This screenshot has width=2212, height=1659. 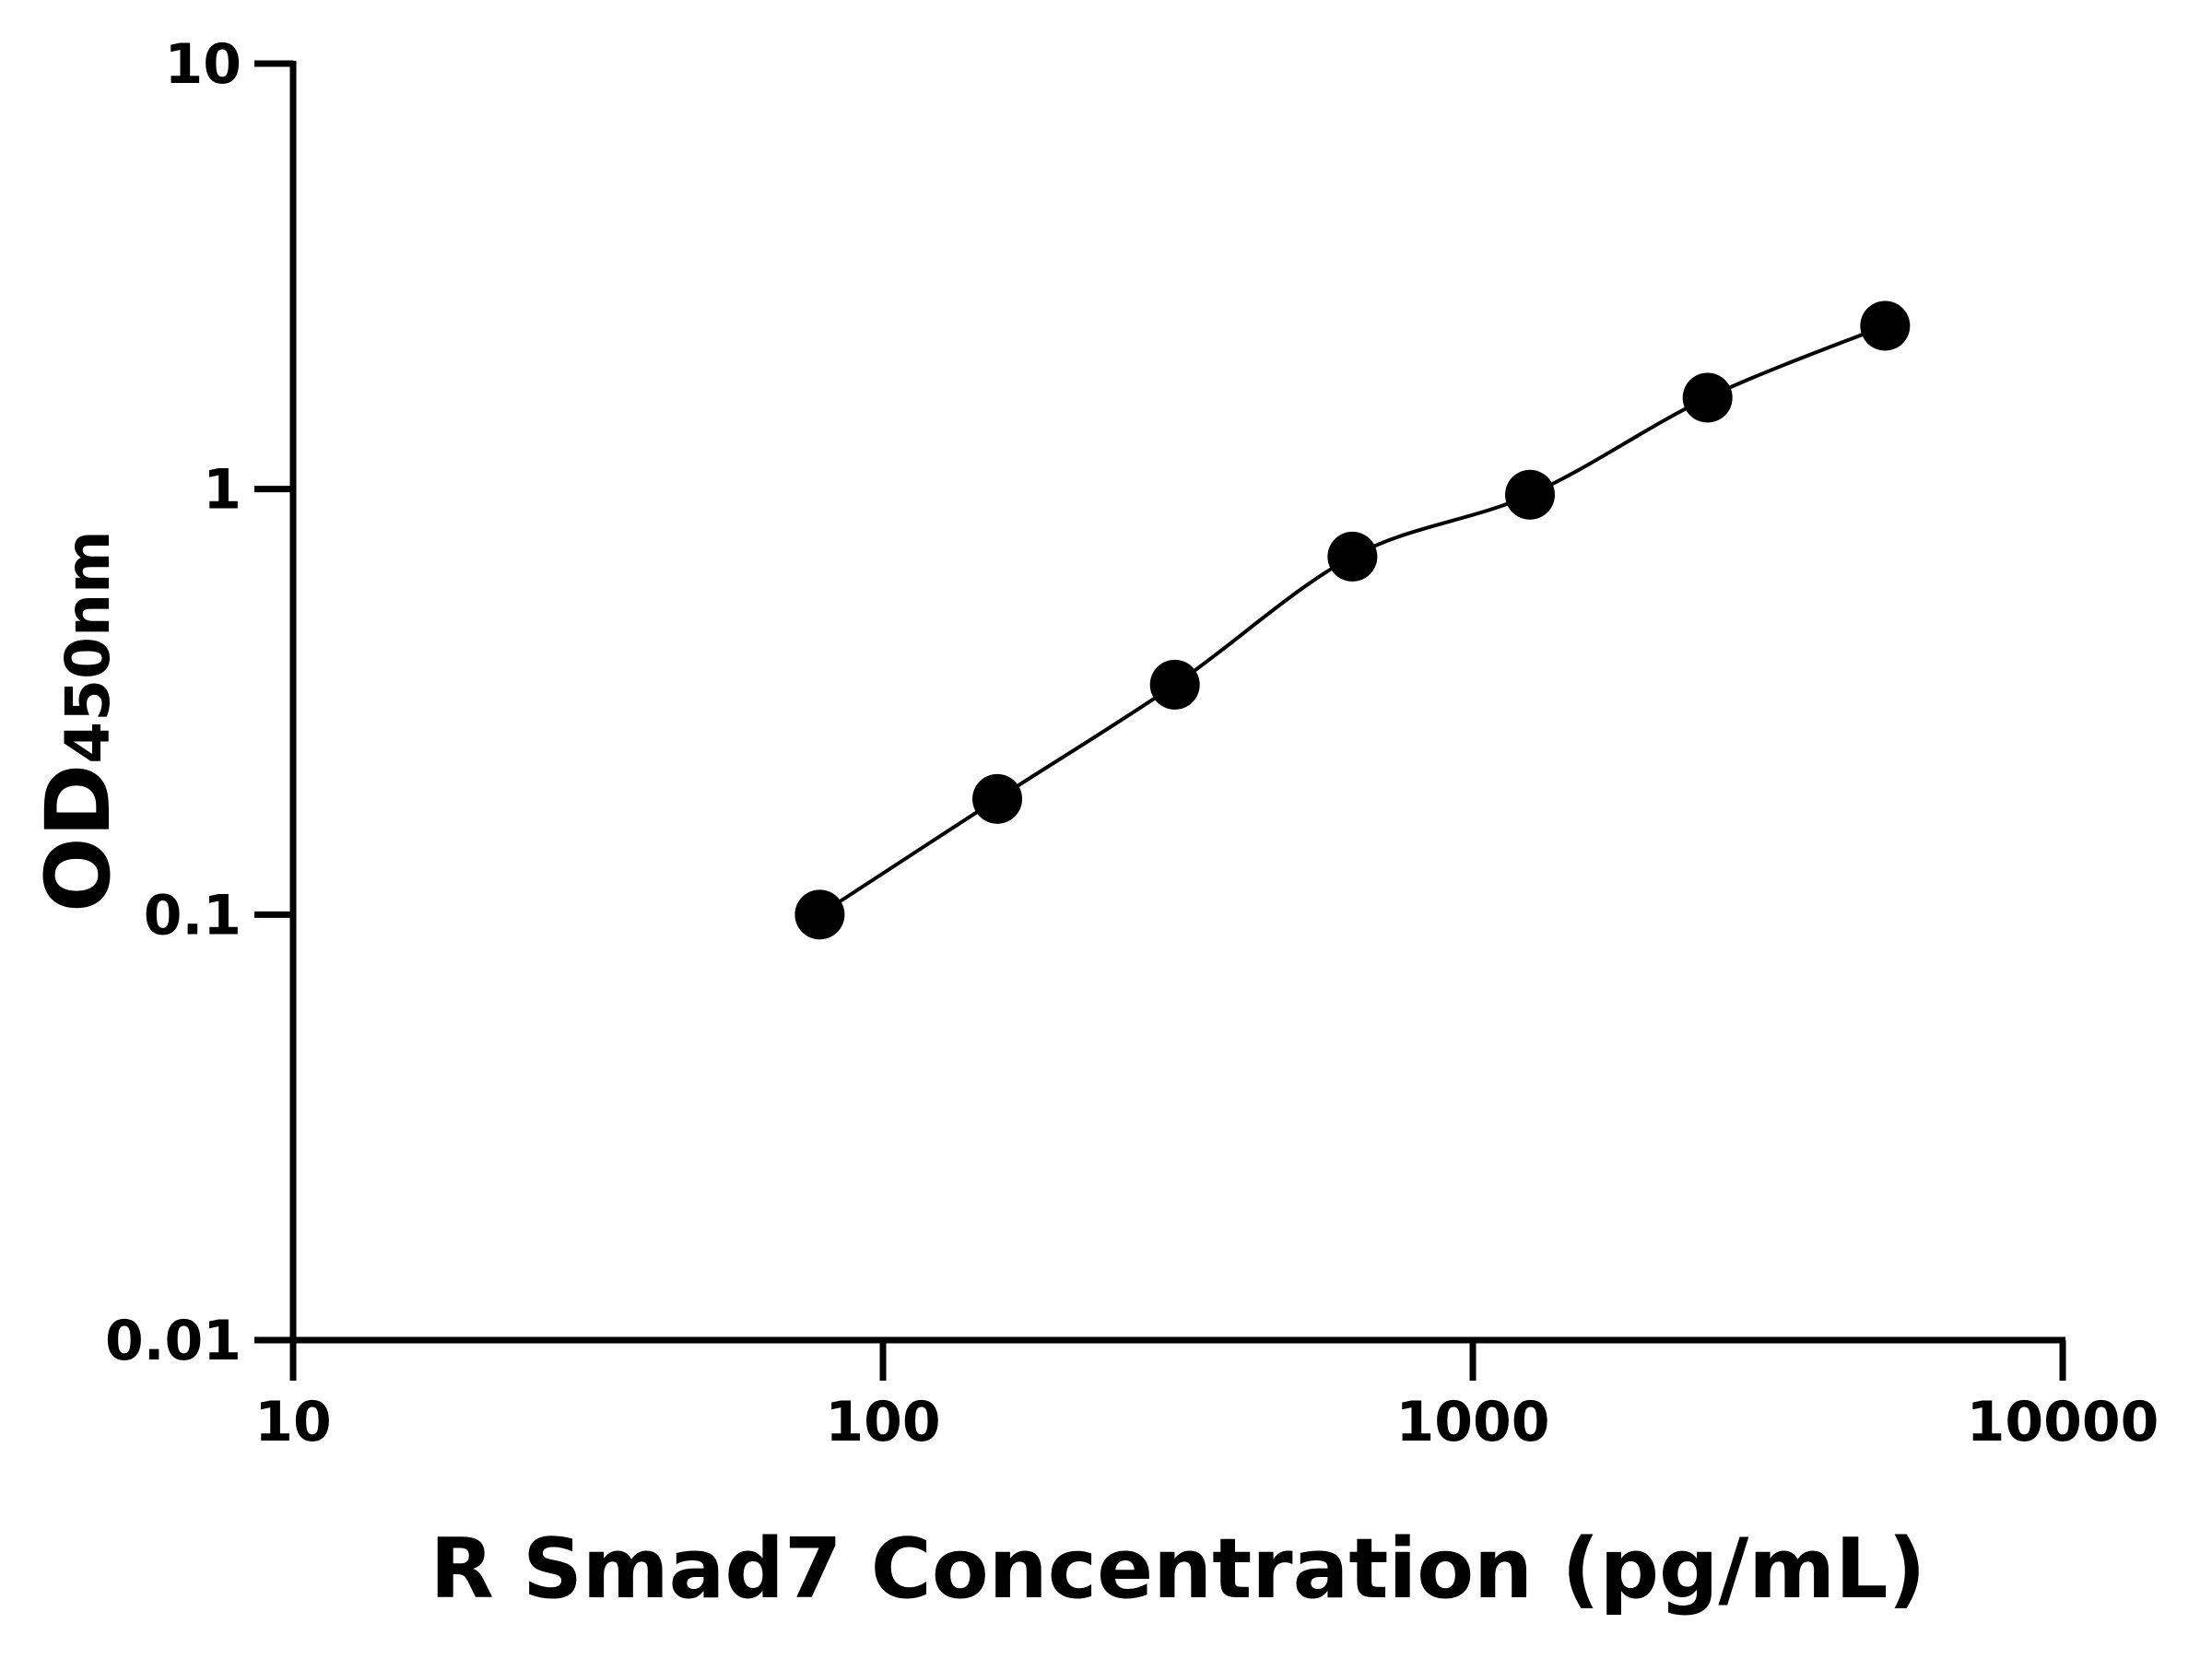 What do you see at coordinates (222, 490) in the screenshot?
I see `y-tick-label: 1` at bounding box center [222, 490].